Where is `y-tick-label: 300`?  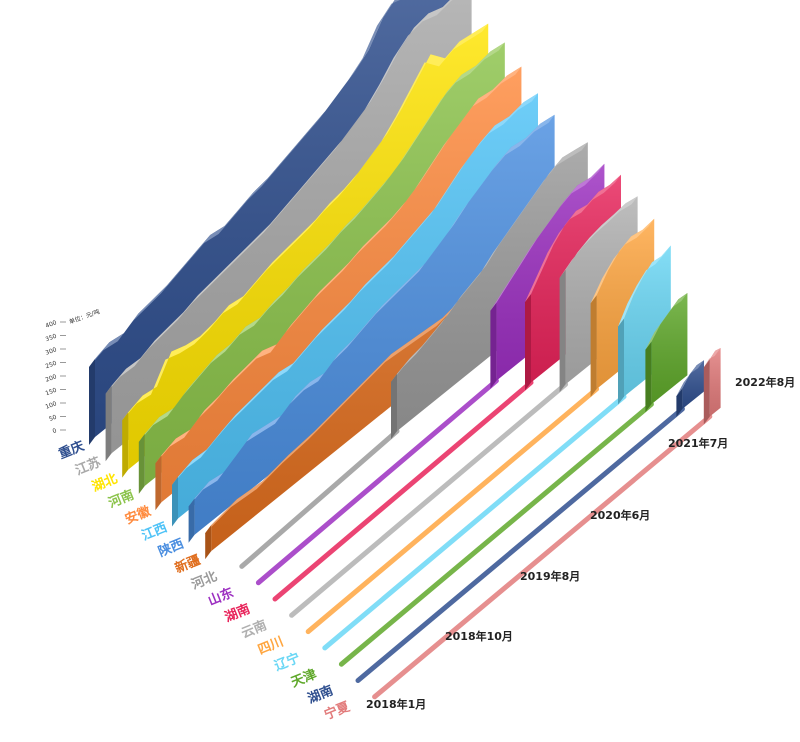 y-tick-label: 300 is located at coordinates (51, 351).